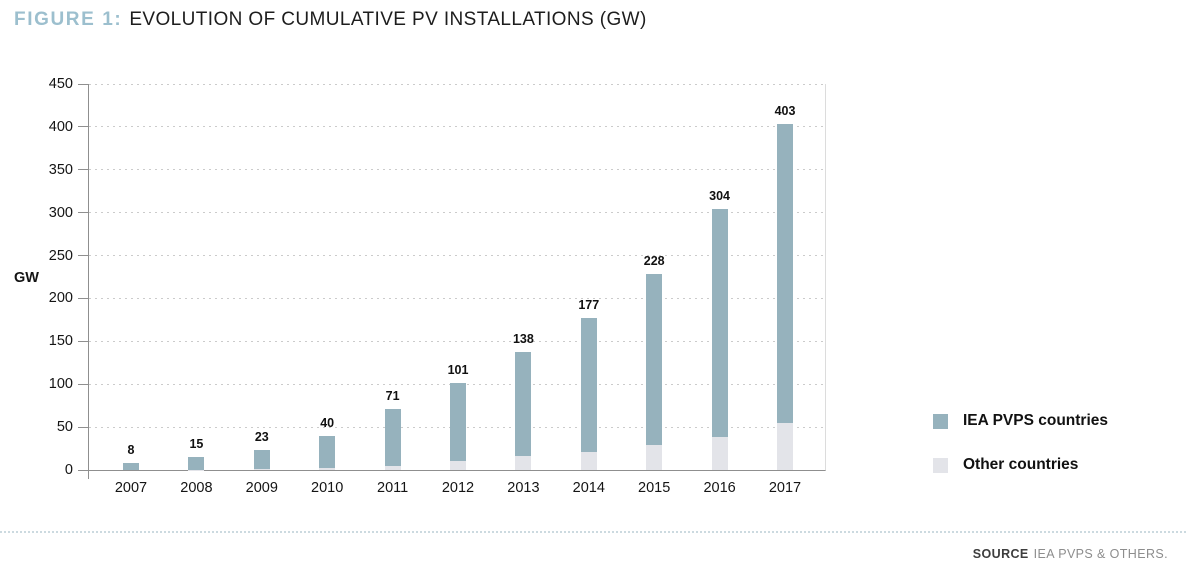  Describe the element at coordinates (196, 463) in the screenshot. I see `bar-ieapvps-2008` at that location.